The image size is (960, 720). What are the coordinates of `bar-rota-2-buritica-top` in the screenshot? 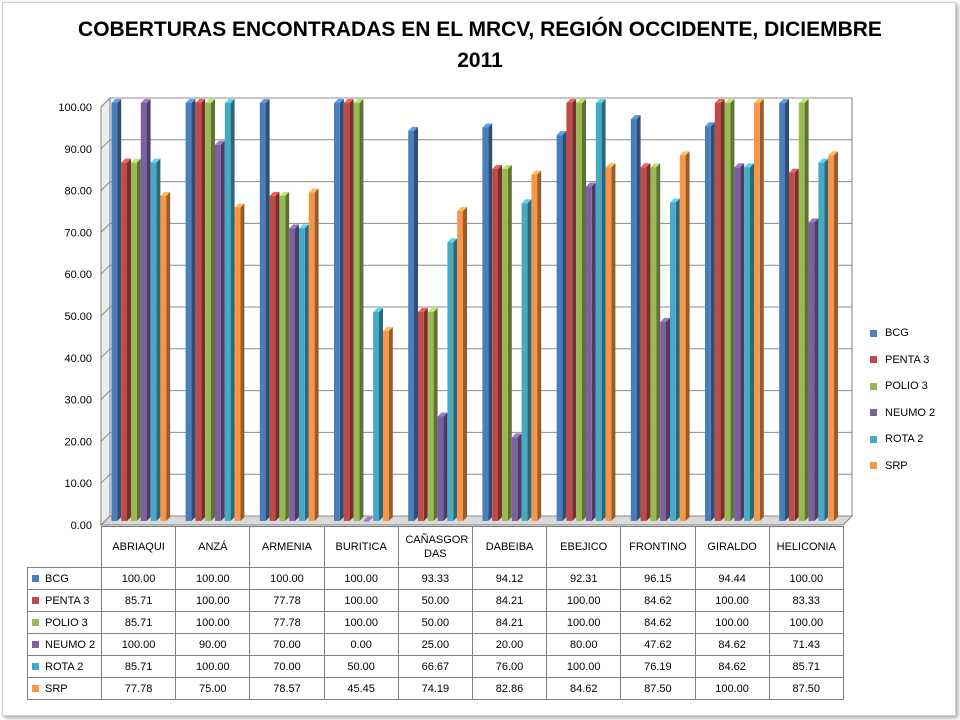 It's located at (378, 309).